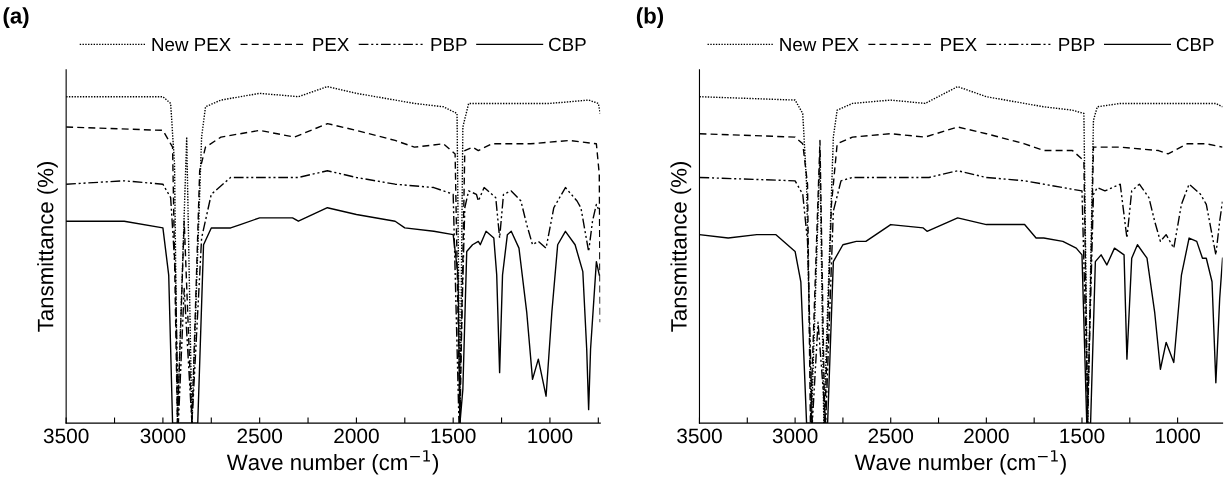 The height and width of the screenshot is (488, 1225). Describe the element at coordinates (650, 18) in the screenshot. I see `chart-title: (b)` at that location.